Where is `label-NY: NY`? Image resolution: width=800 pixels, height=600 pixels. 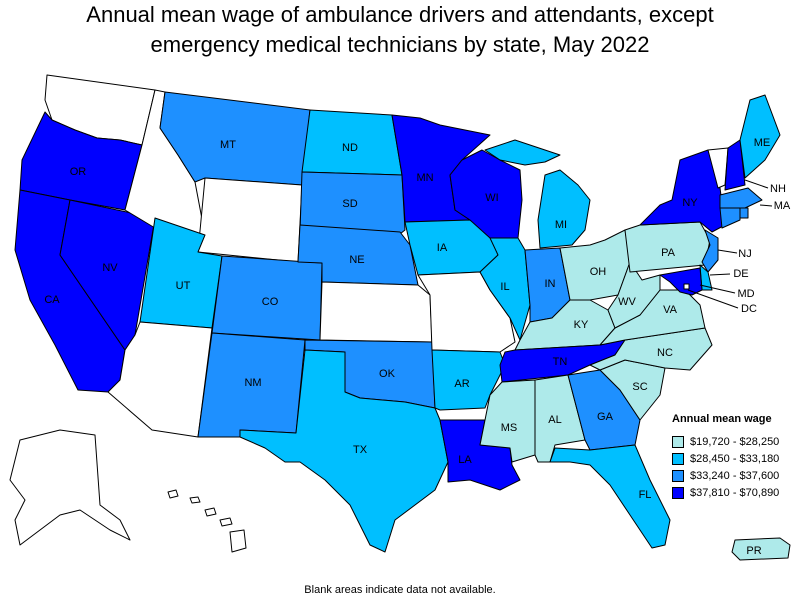
label-NY: NY is located at coordinates (690, 203).